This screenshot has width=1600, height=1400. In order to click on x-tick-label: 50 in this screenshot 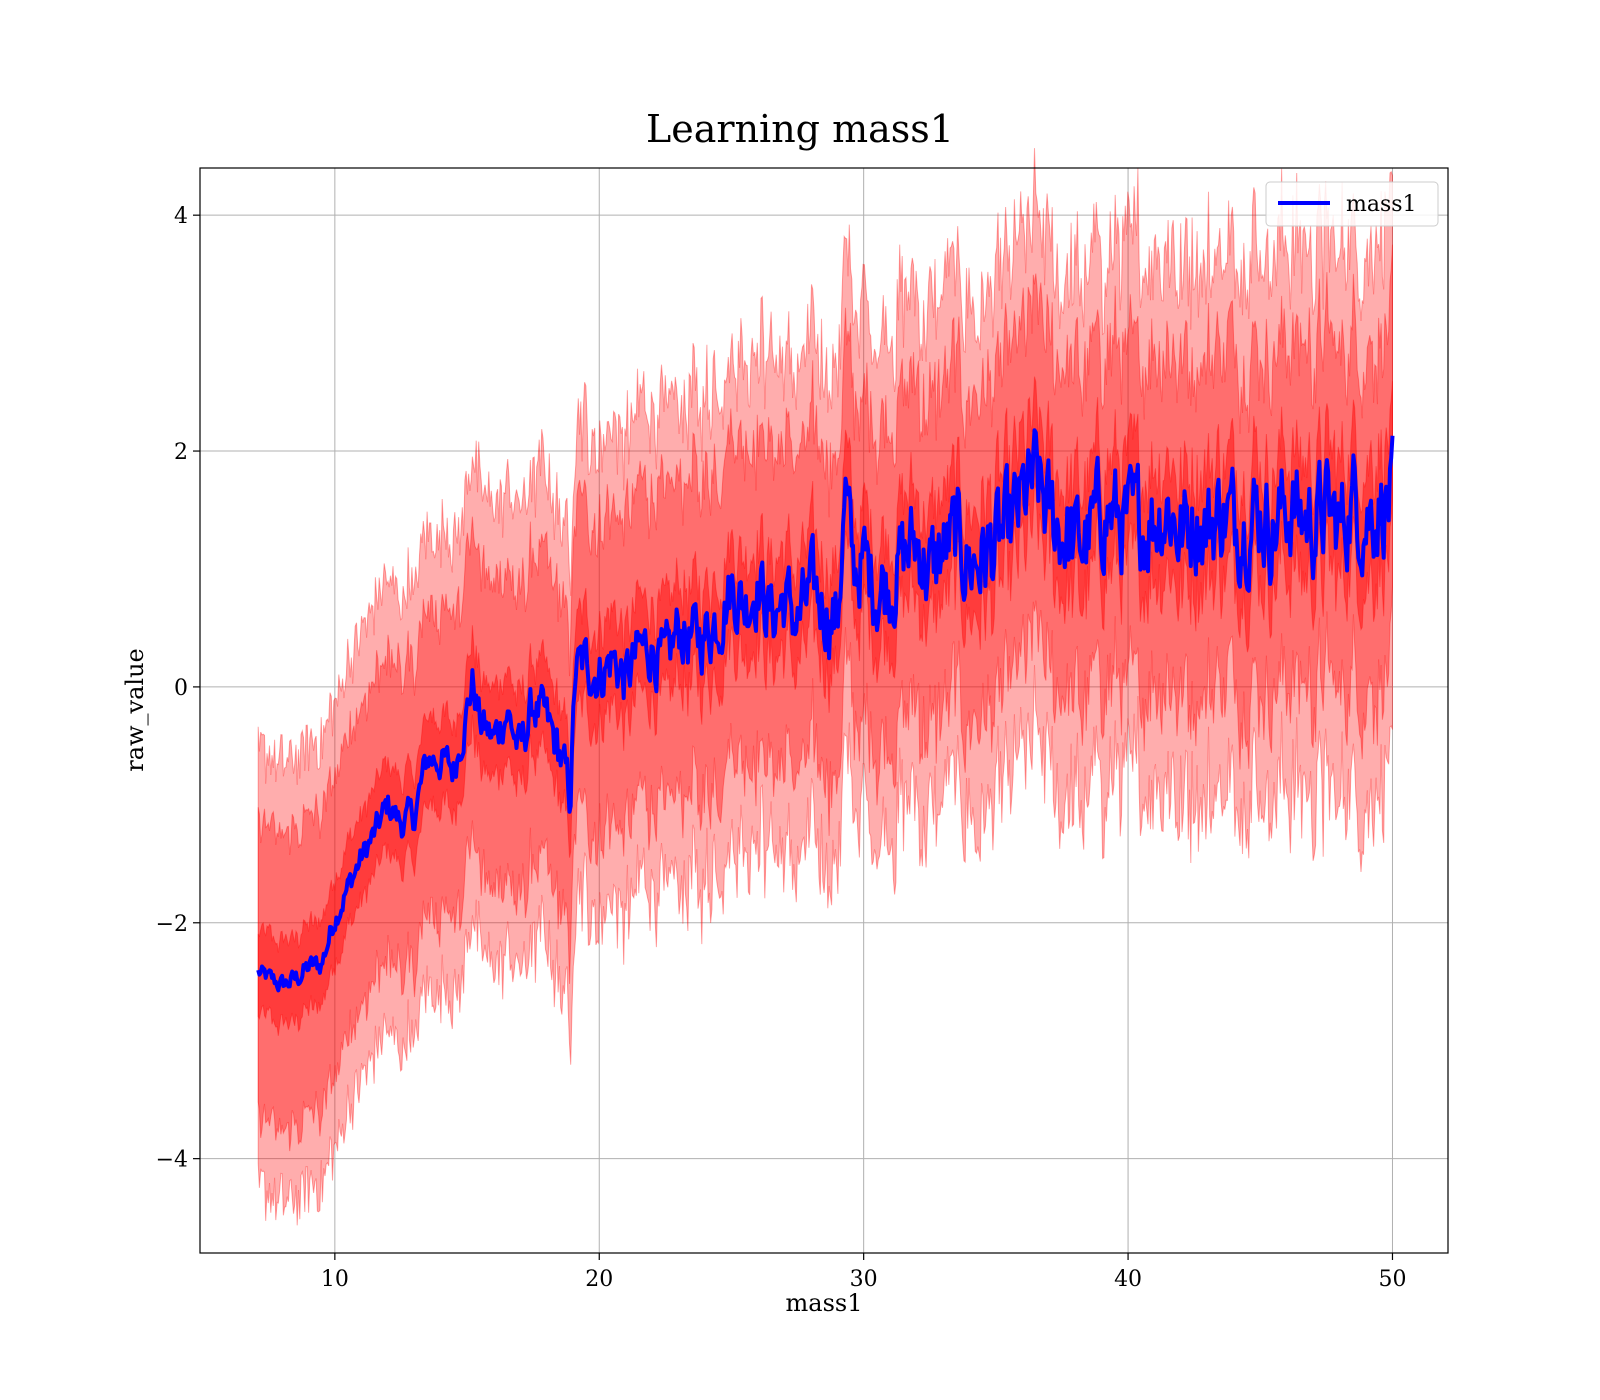, I will do `click(1392, 1279)`.